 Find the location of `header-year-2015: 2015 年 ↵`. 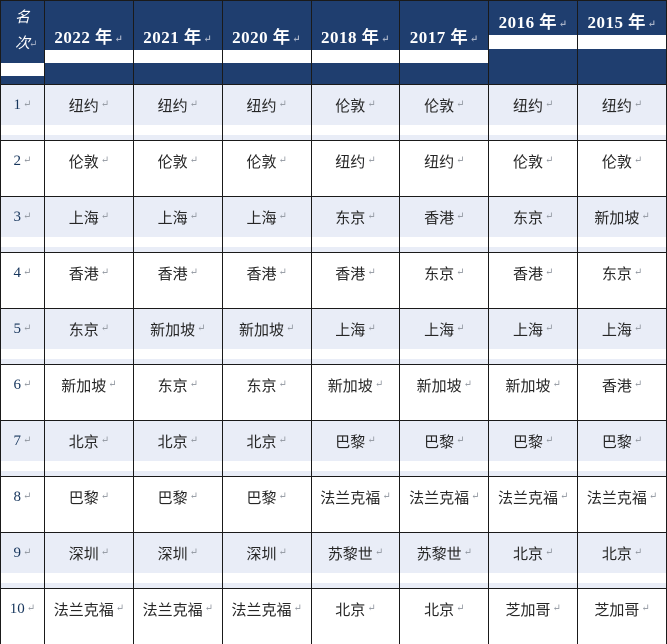

header-year-2015: 2015 年 ↵ is located at coordinates (622, 42).